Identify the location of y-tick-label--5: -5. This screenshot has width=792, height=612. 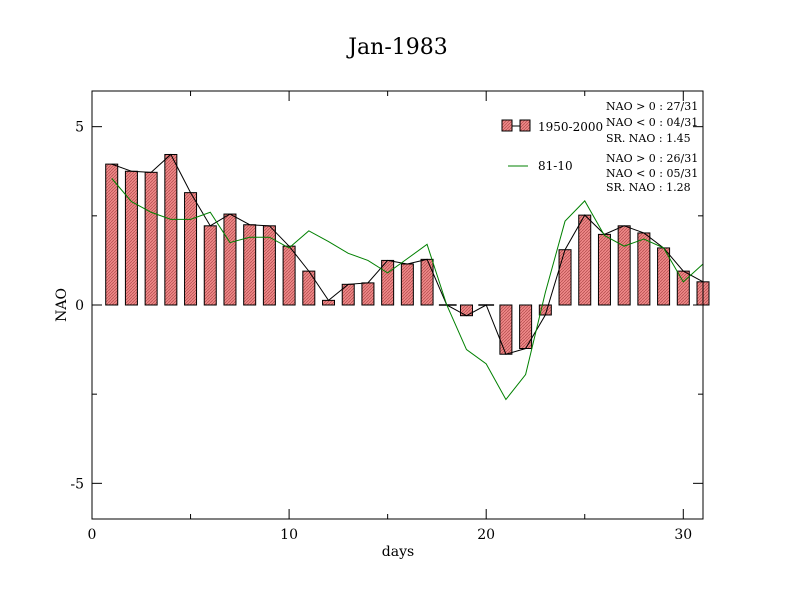
(77, 484).